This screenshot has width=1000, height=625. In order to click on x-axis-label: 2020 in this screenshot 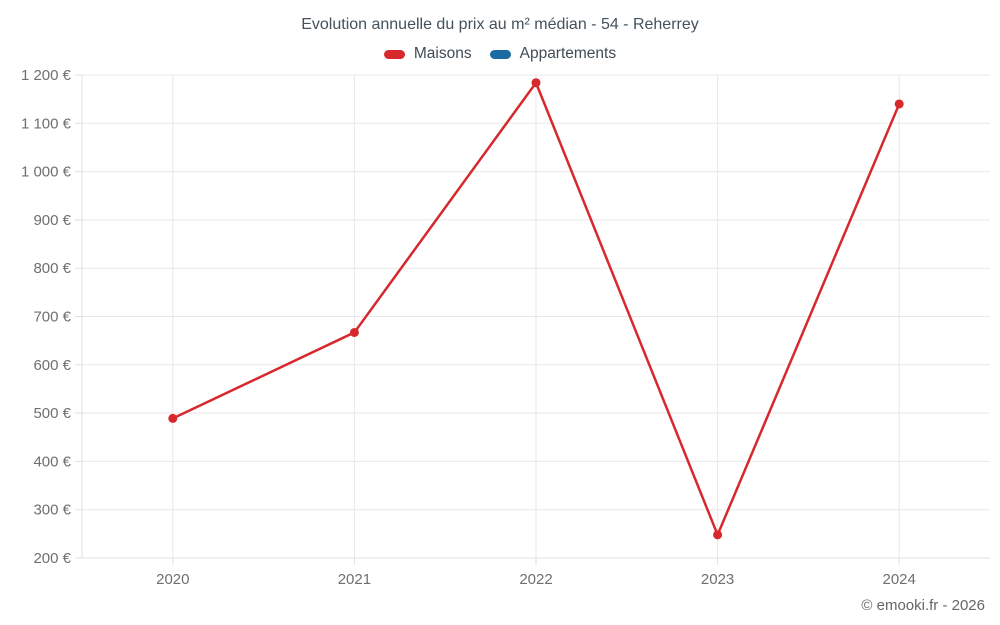, I will do `click(172, 579)`.